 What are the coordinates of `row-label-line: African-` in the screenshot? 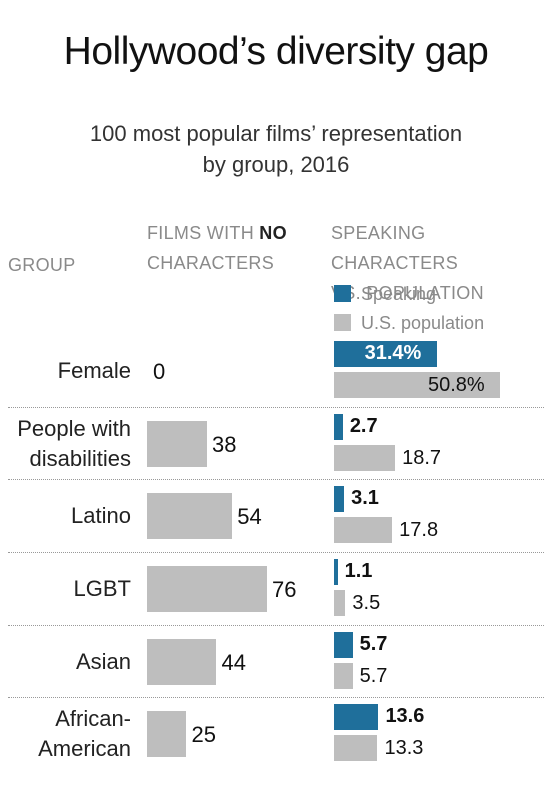 It's located at (93, 718).